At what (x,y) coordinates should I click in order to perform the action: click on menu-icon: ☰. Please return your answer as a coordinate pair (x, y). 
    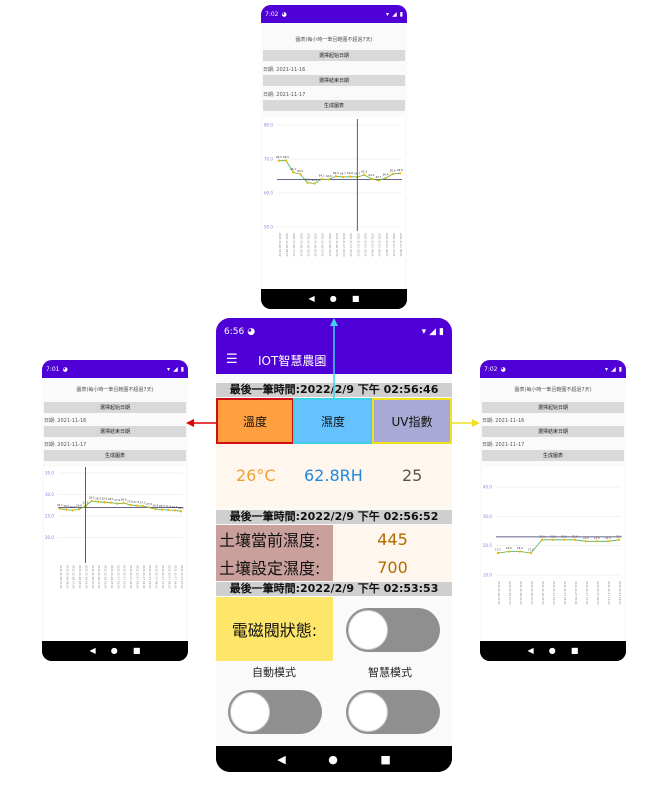
    Looking at the image, I should click on (232, 359).